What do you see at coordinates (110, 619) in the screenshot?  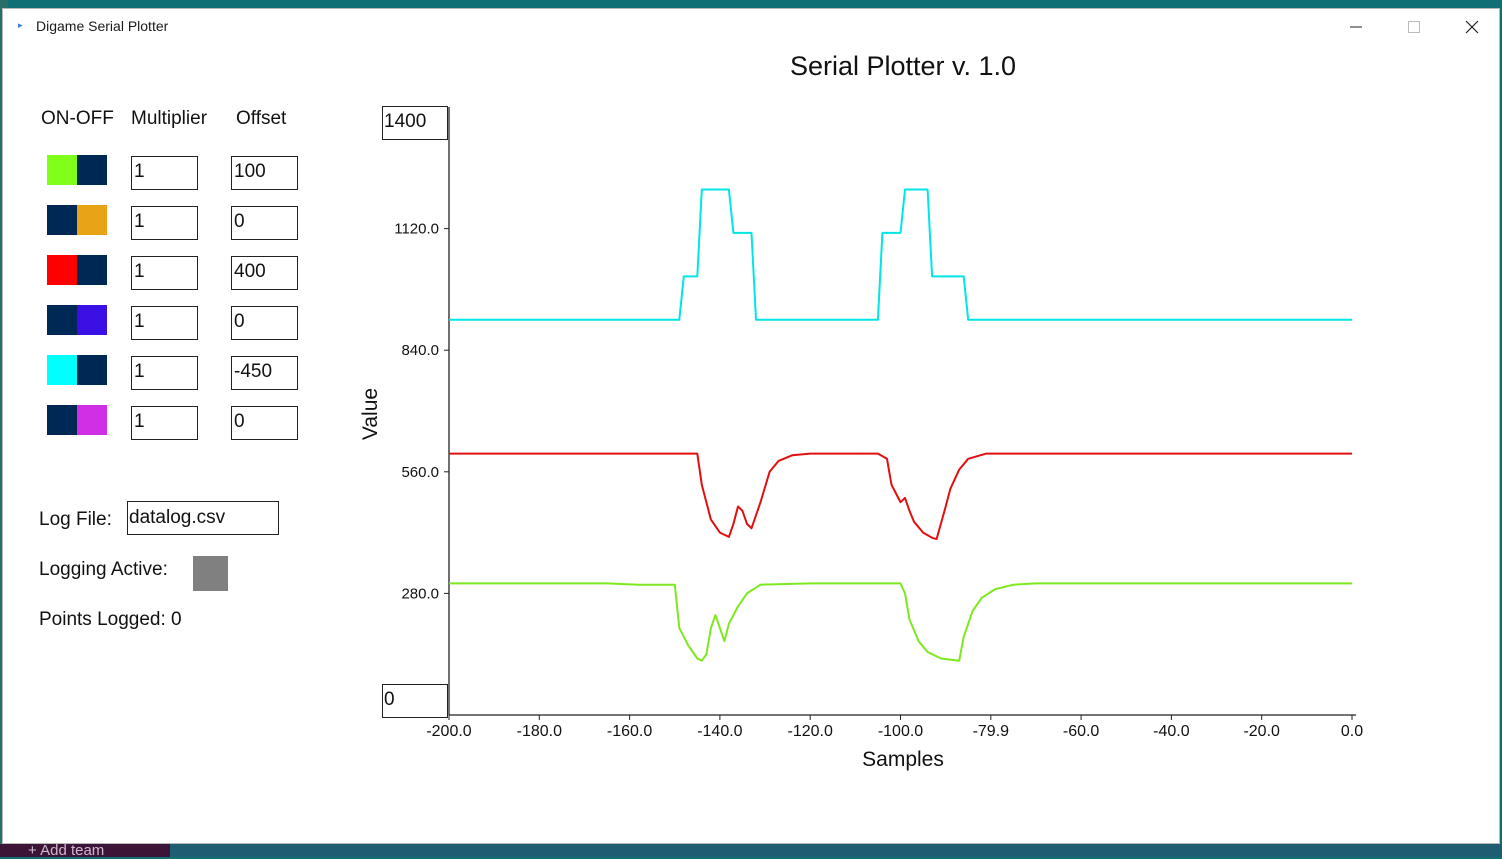 I see `points-logged-label: Points Logged: 0` at bounding box center [110, 619].